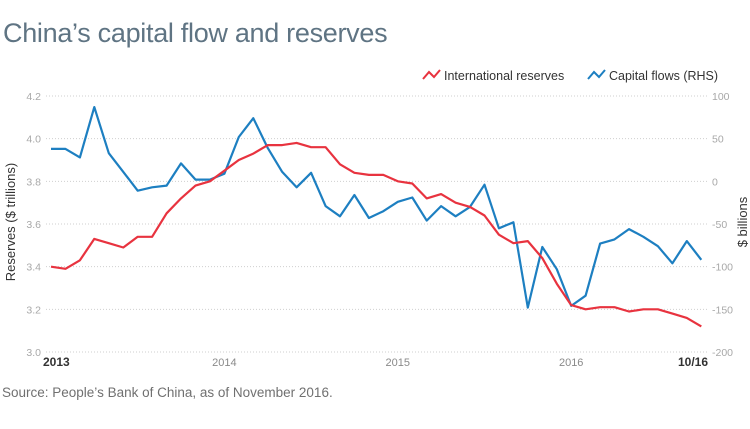  What do you see at coordinates (571, 363) in the screenshot?
I see `x-tick-label: 2016` at bounding box center [571, 363].